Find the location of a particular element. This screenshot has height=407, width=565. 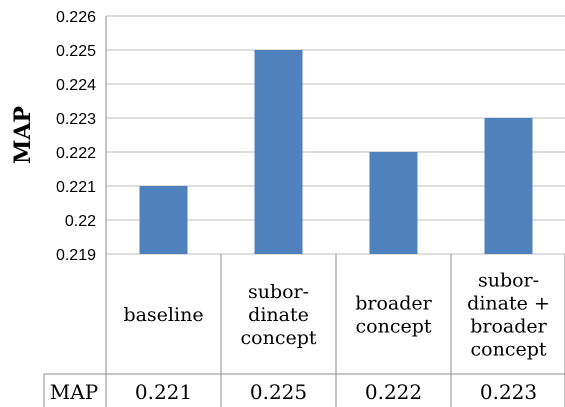

y-tick-label: 0.224 is located at coordinates (76, 85).